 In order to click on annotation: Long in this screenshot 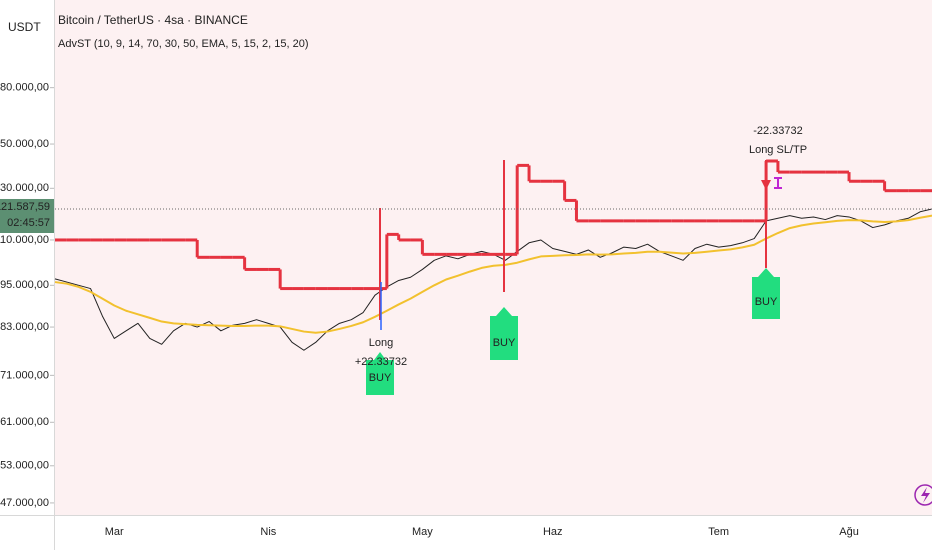, I will do `click(381, 343)`.